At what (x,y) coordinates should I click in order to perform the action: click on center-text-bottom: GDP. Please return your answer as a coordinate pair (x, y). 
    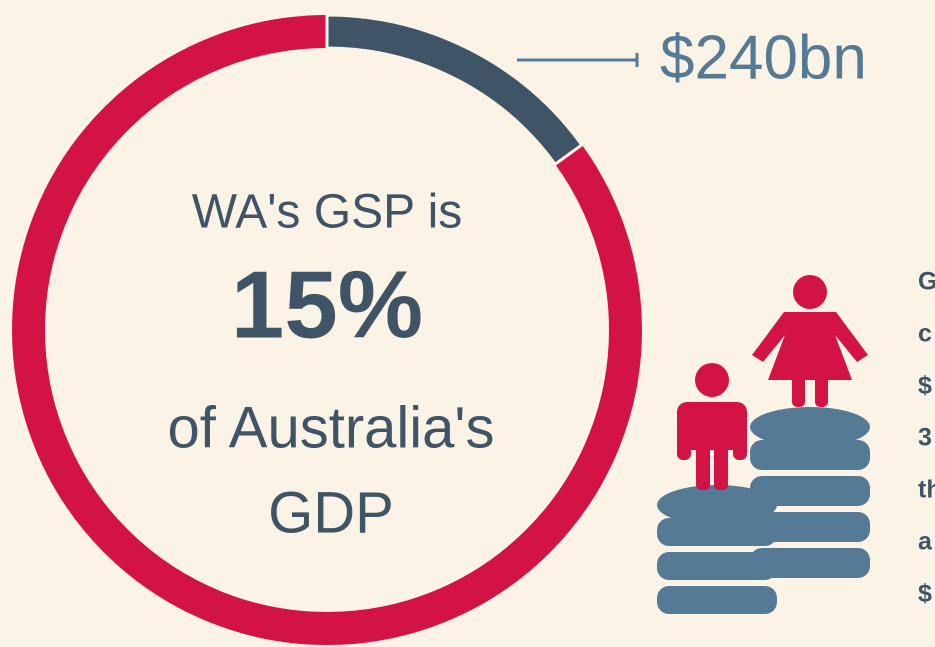
    Looking at the image, I should click on (331, 512).